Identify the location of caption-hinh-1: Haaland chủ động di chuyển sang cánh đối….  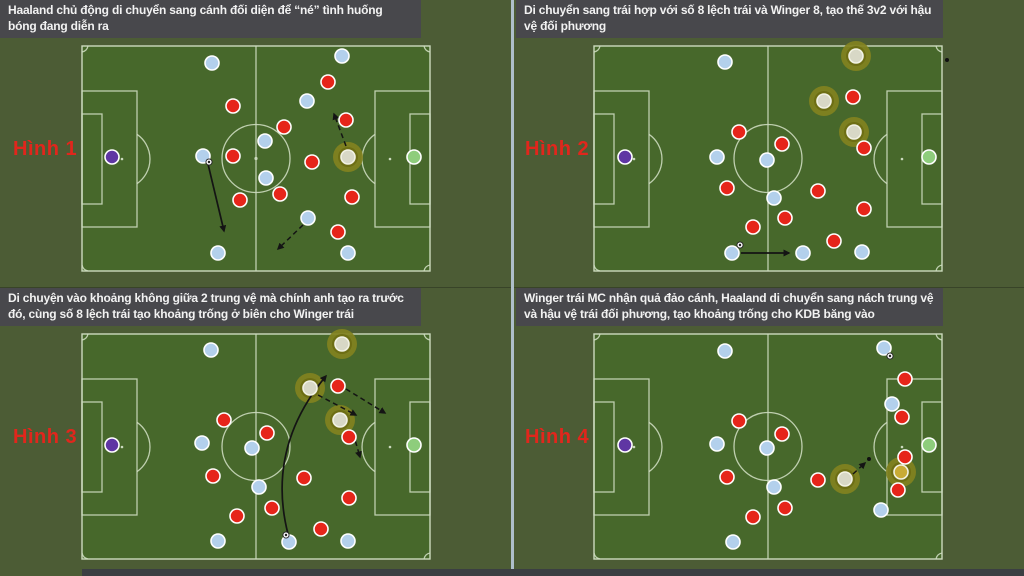
(210, 19).